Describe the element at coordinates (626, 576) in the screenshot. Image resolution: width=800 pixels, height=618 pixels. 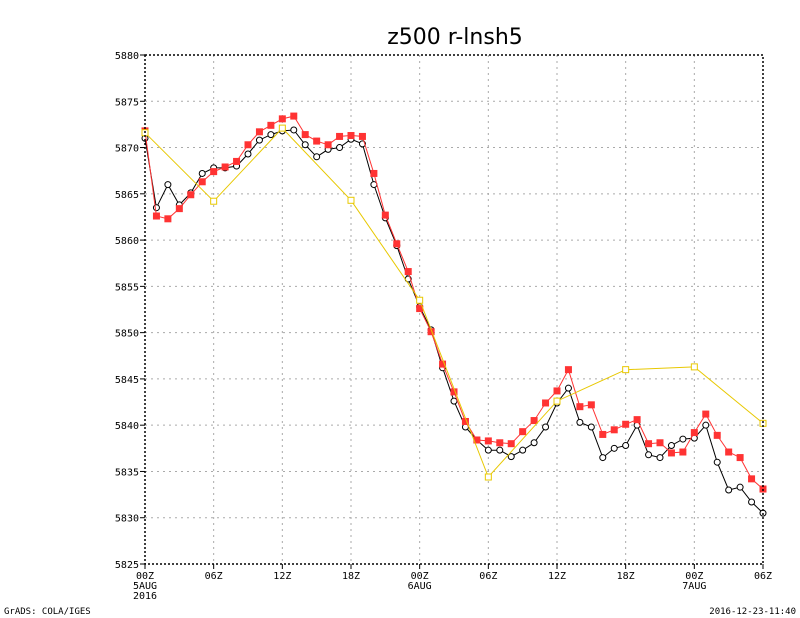
I see `x-tick-label: 18Z` at that location.